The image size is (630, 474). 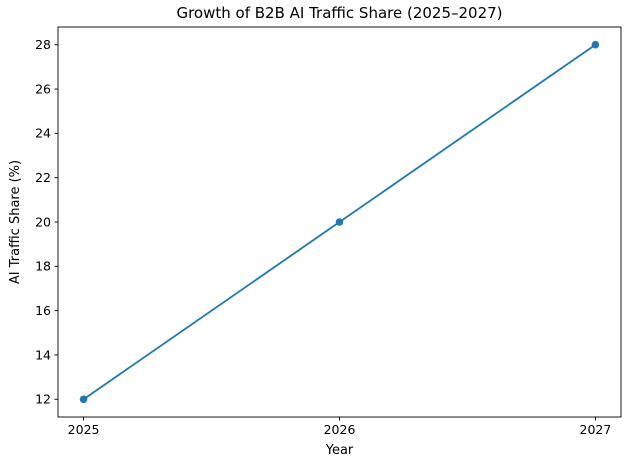 I want to click on y-tick-label: 22, so click(x=43, y=177).